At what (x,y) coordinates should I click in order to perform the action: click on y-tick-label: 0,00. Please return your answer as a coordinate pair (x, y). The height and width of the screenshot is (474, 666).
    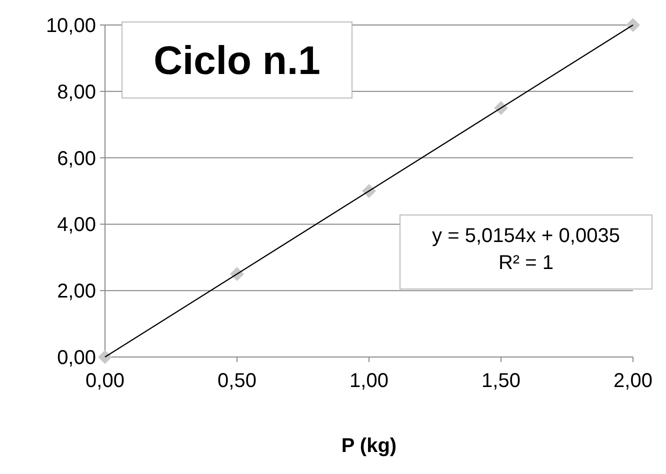
    Looking at the image, I should click on (76, 358).